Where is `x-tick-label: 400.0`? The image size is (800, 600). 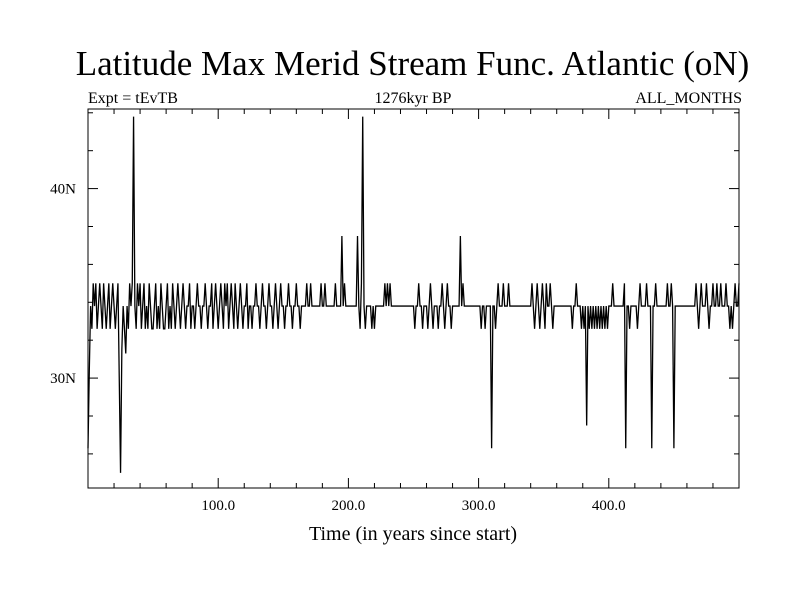 x-tick-label: 400.0 is located at coordinates (609, 506).